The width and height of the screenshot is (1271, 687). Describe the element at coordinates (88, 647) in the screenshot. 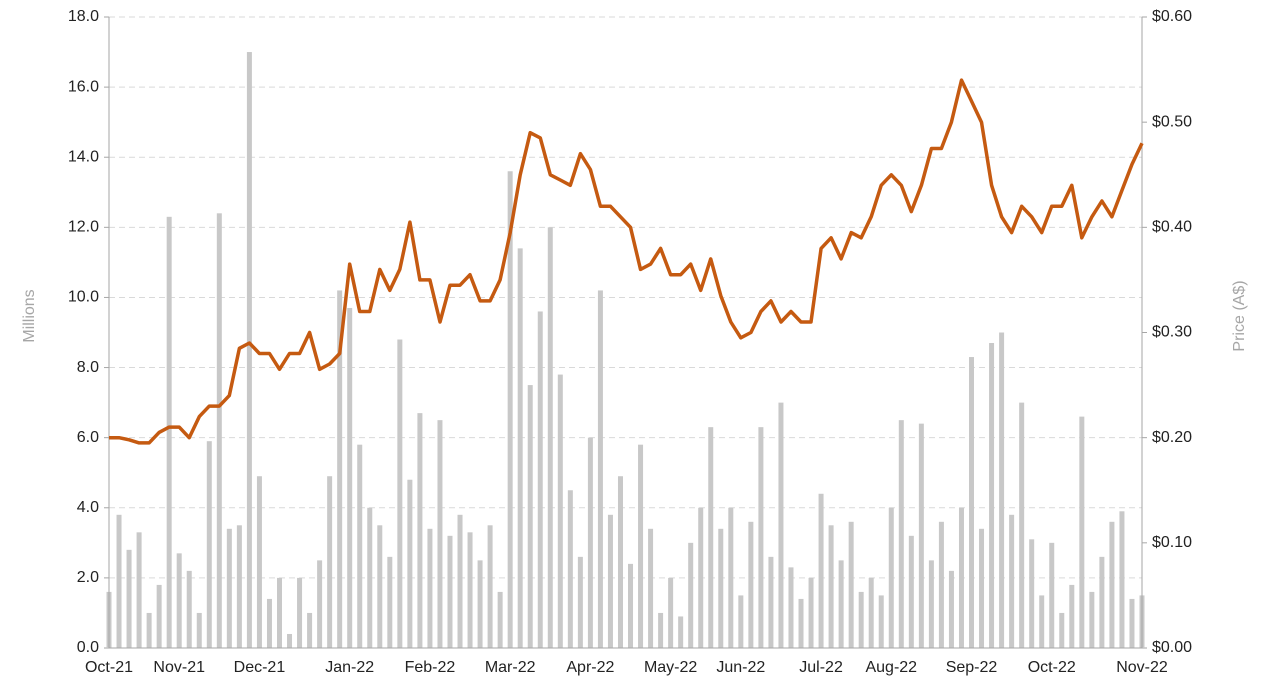

I see `y-tick-label: 0.0` at that location.